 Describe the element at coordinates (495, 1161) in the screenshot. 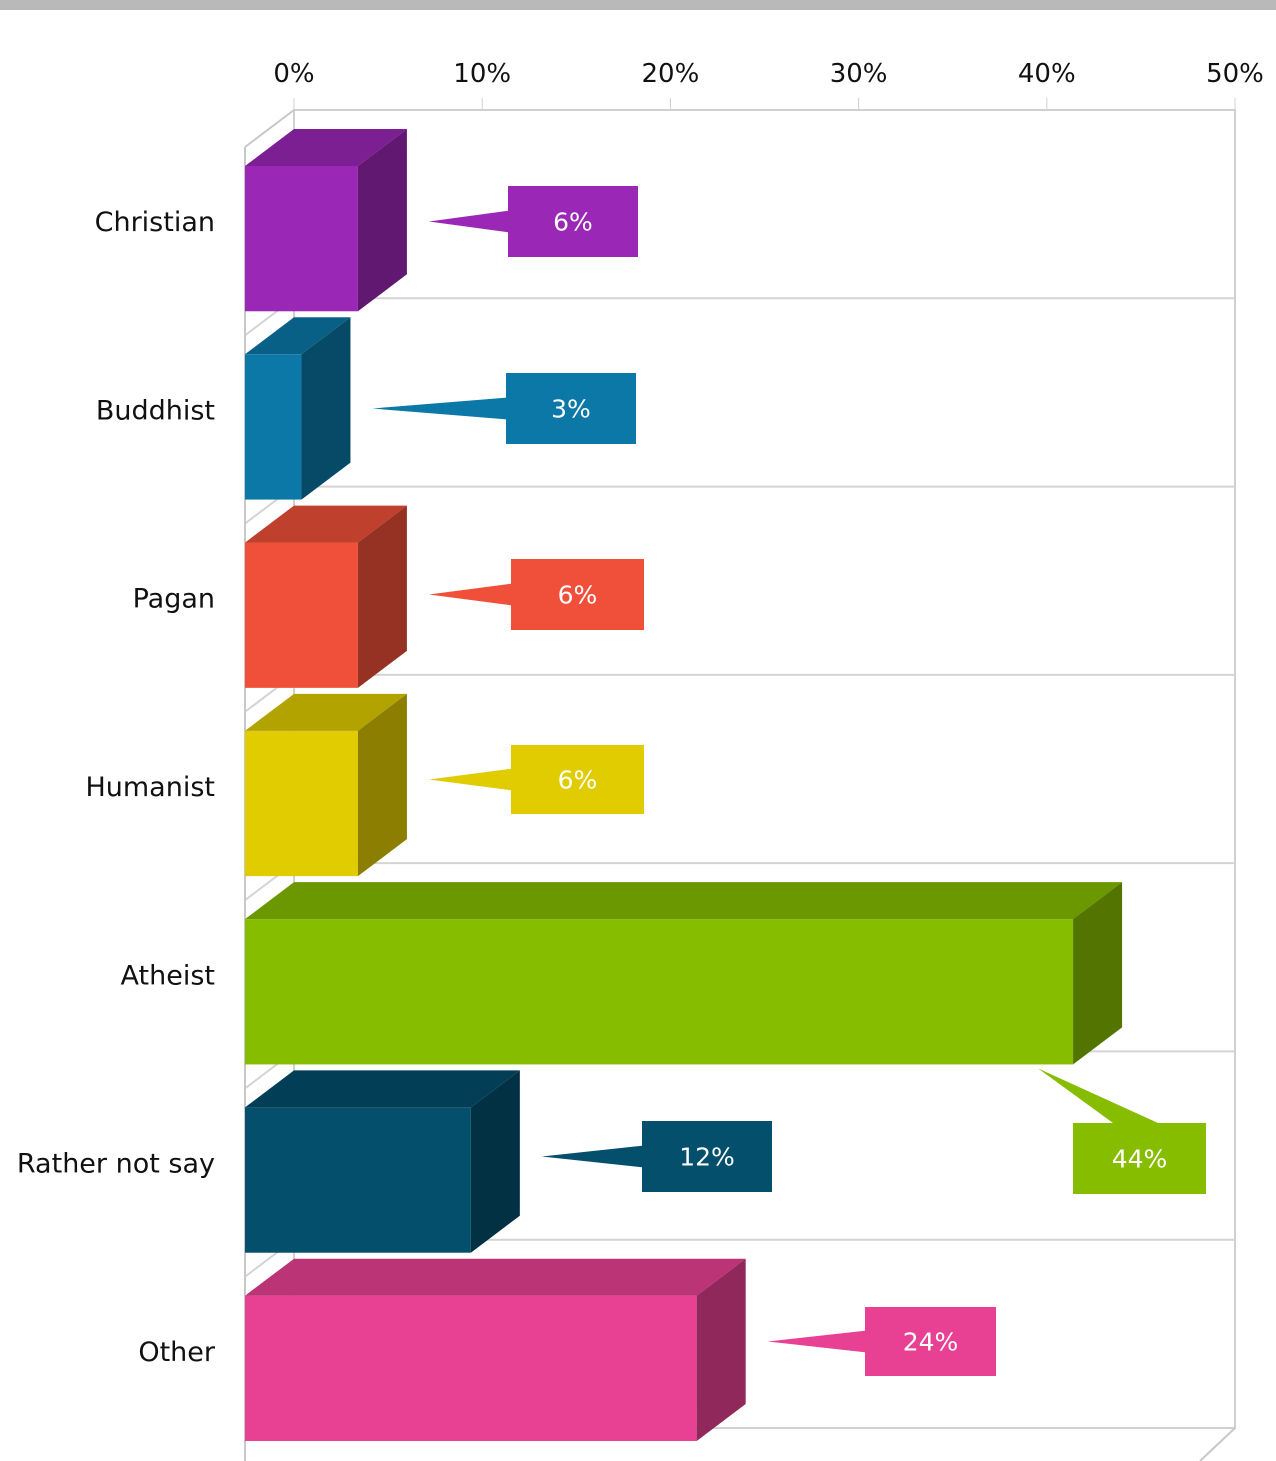

I see `bar-5-side` at that location.